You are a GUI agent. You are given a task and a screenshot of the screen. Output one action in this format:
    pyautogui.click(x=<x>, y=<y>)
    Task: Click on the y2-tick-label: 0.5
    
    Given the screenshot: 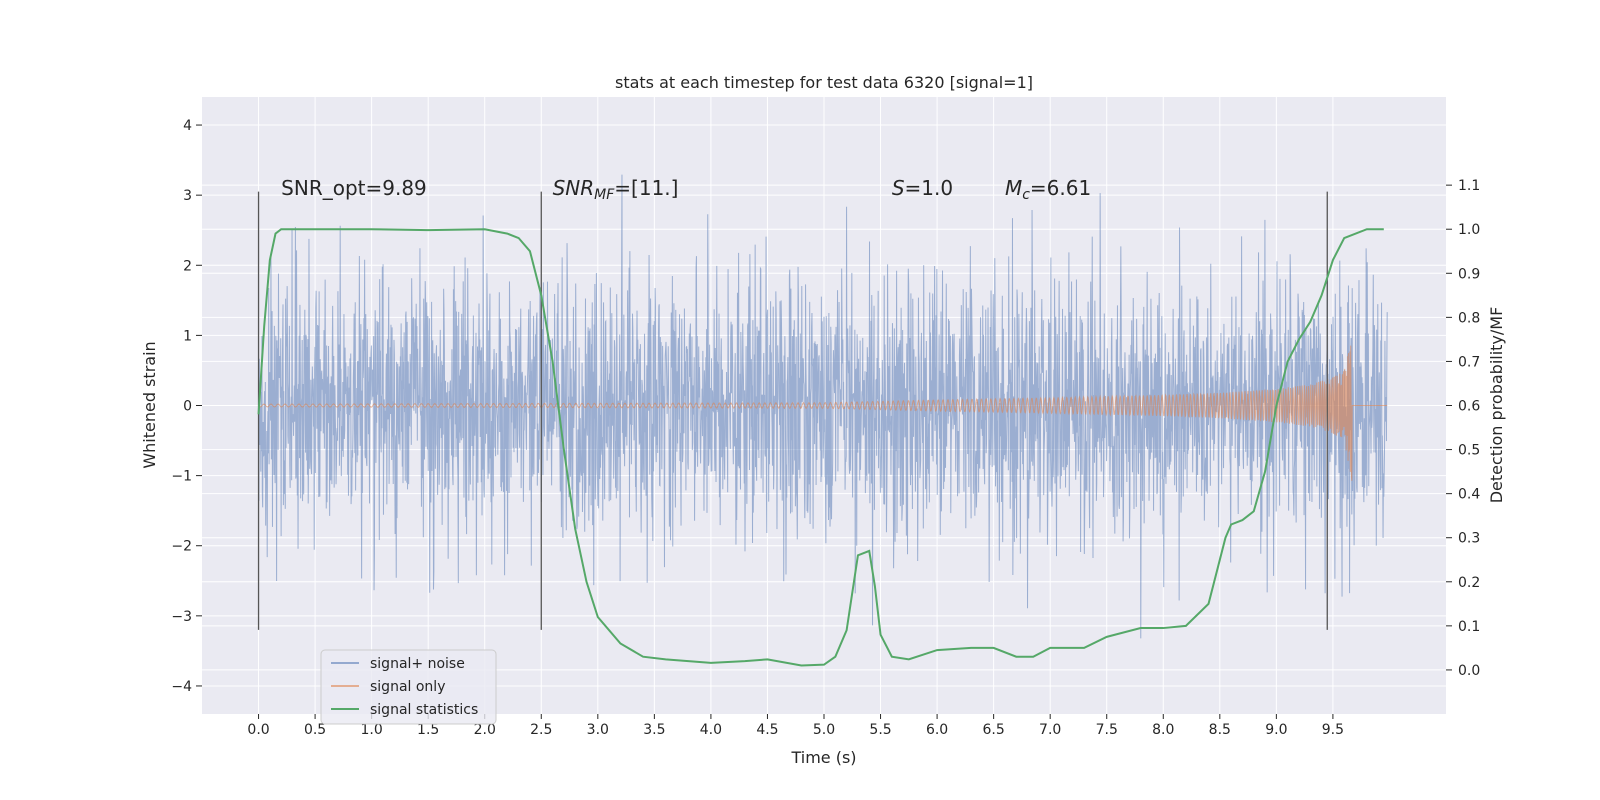 What is the action you would take?
    pyautogui.click(x=1469, y=451)
    